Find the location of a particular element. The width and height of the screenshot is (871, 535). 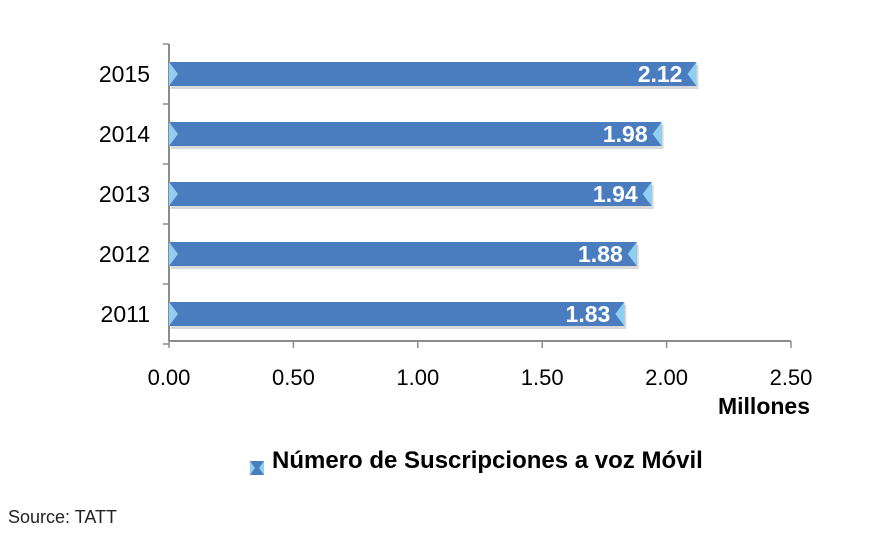

x-tick-label: 1.00 is located at coordinates (417, 377).